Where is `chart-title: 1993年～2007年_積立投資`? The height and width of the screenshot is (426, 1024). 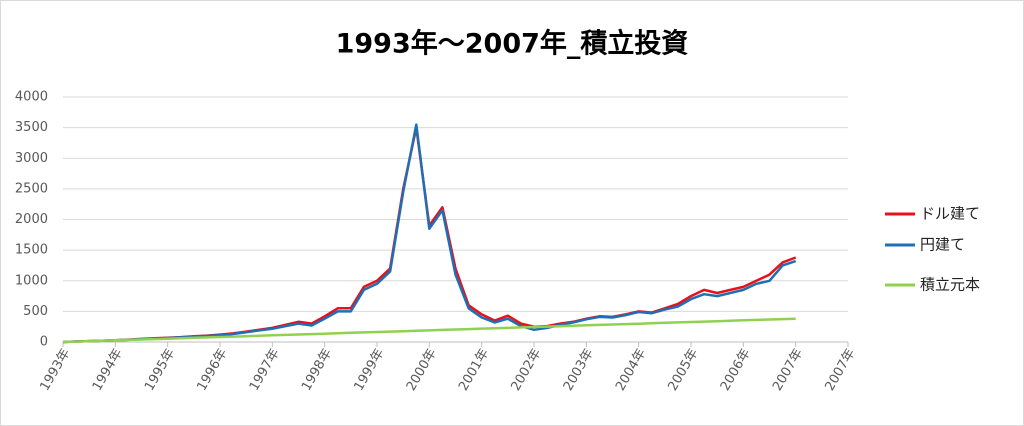
chart-title: 1993年～2007年_積立投資 is located at coordinates (512, 44).